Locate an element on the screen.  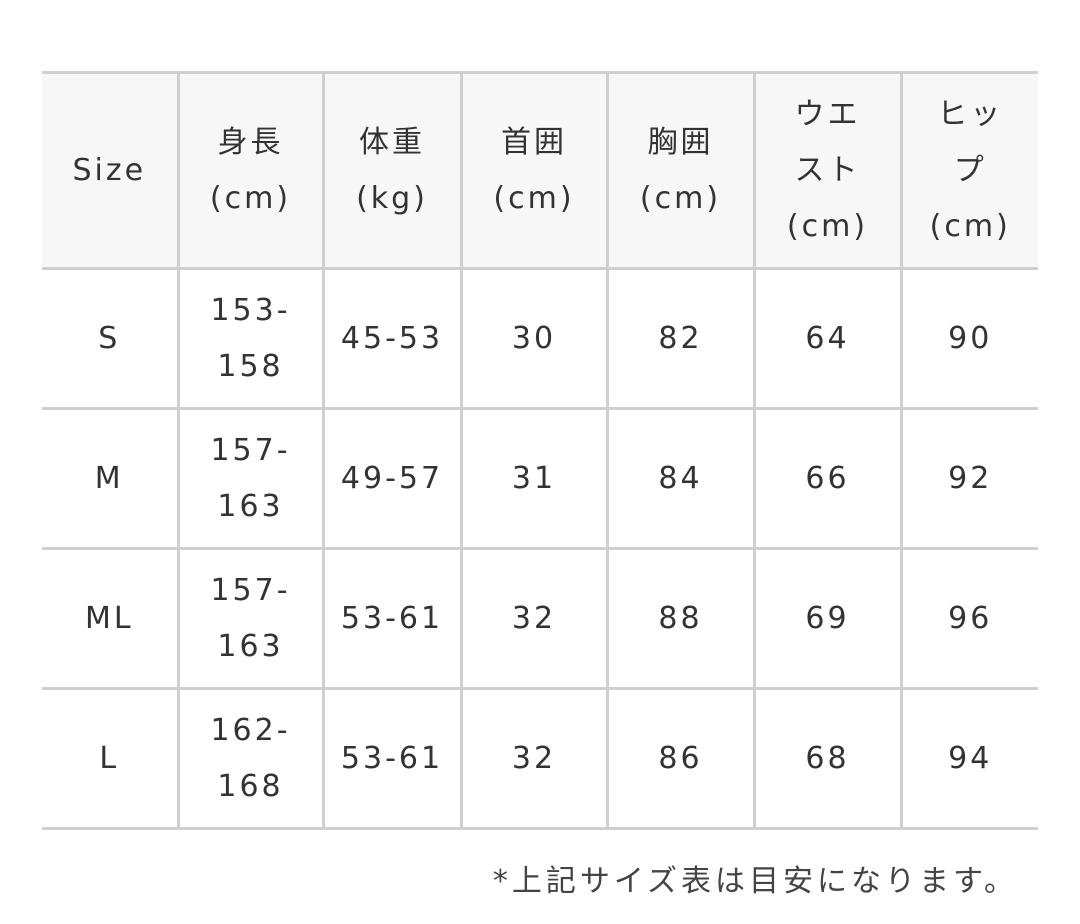
column-header: 胸囲 (cm) is located at coordinates (680, 170).